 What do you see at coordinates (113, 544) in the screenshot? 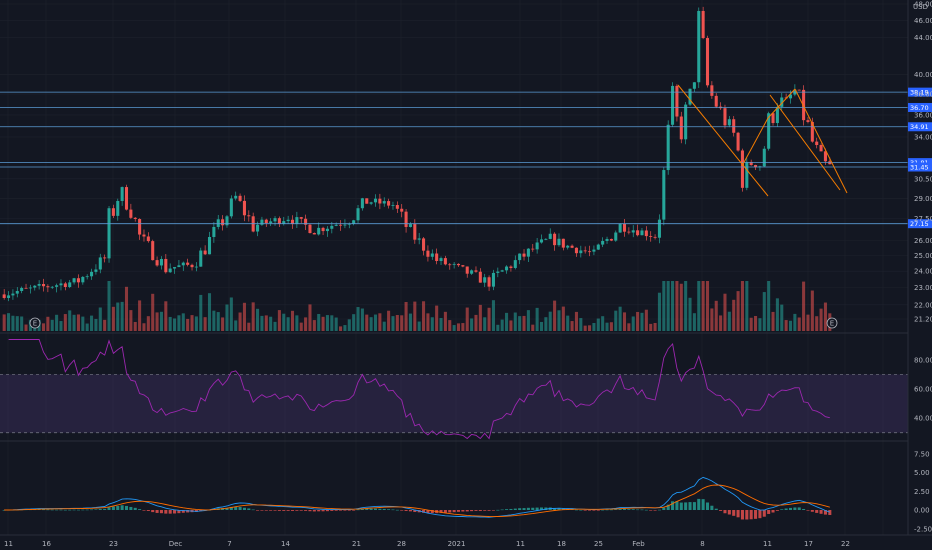
I see `time-axis-label: 23` at bounding box center [113, 544].